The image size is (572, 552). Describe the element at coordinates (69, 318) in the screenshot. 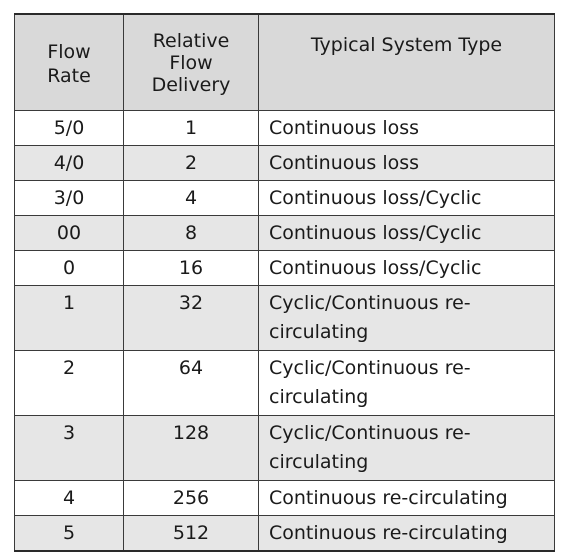

I see `cell-flow-rate: 1` at that location.